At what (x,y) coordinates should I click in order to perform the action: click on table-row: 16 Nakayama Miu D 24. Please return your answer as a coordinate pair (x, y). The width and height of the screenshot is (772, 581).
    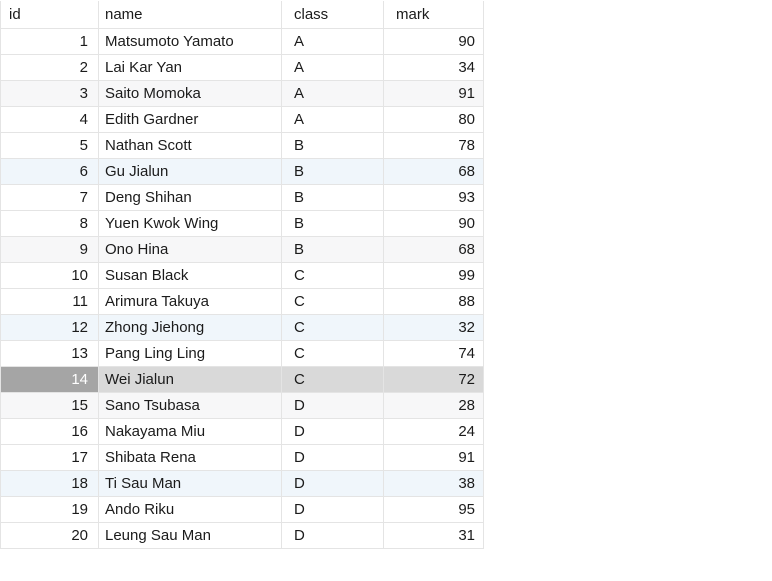
    Looking at the image, I should click on (242, 431).